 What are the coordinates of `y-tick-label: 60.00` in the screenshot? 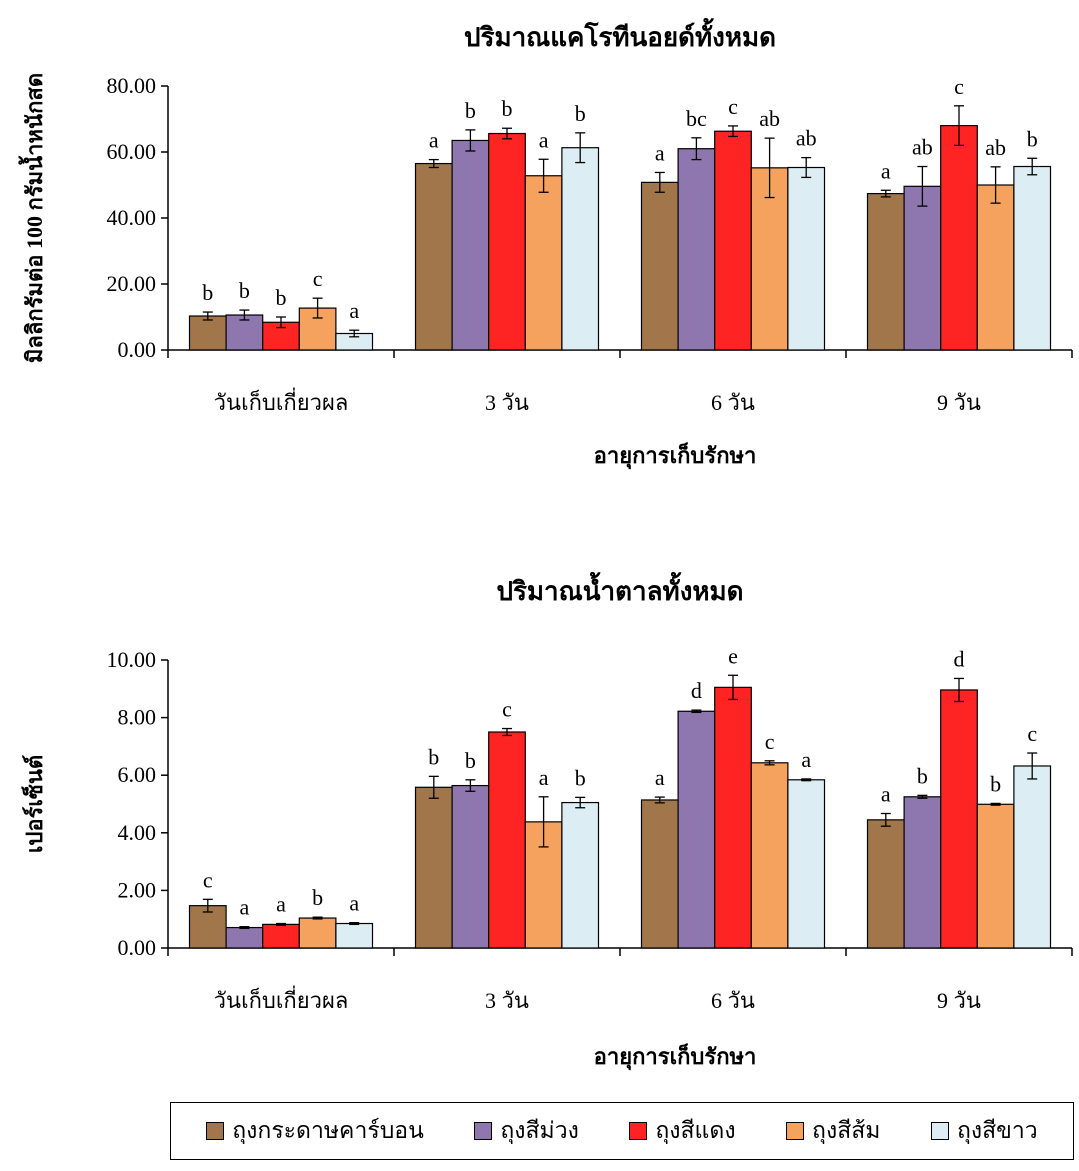 It's located at (132, 151).